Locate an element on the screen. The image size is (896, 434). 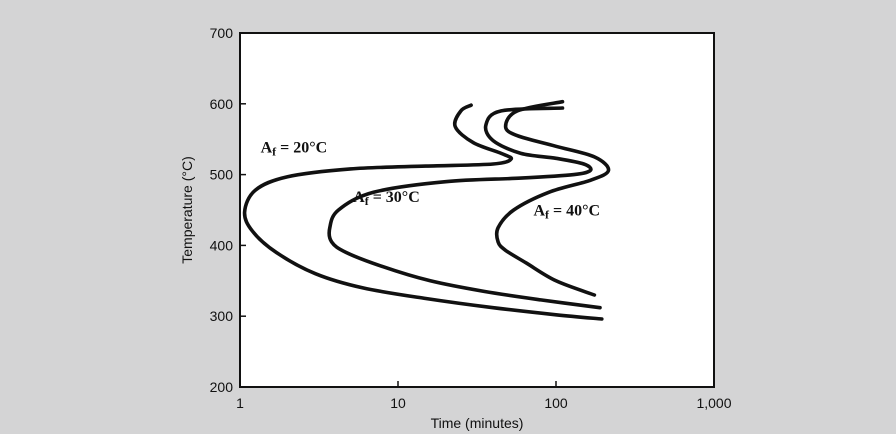
y-tick-label: 300 is located at coordinates (222, 316).